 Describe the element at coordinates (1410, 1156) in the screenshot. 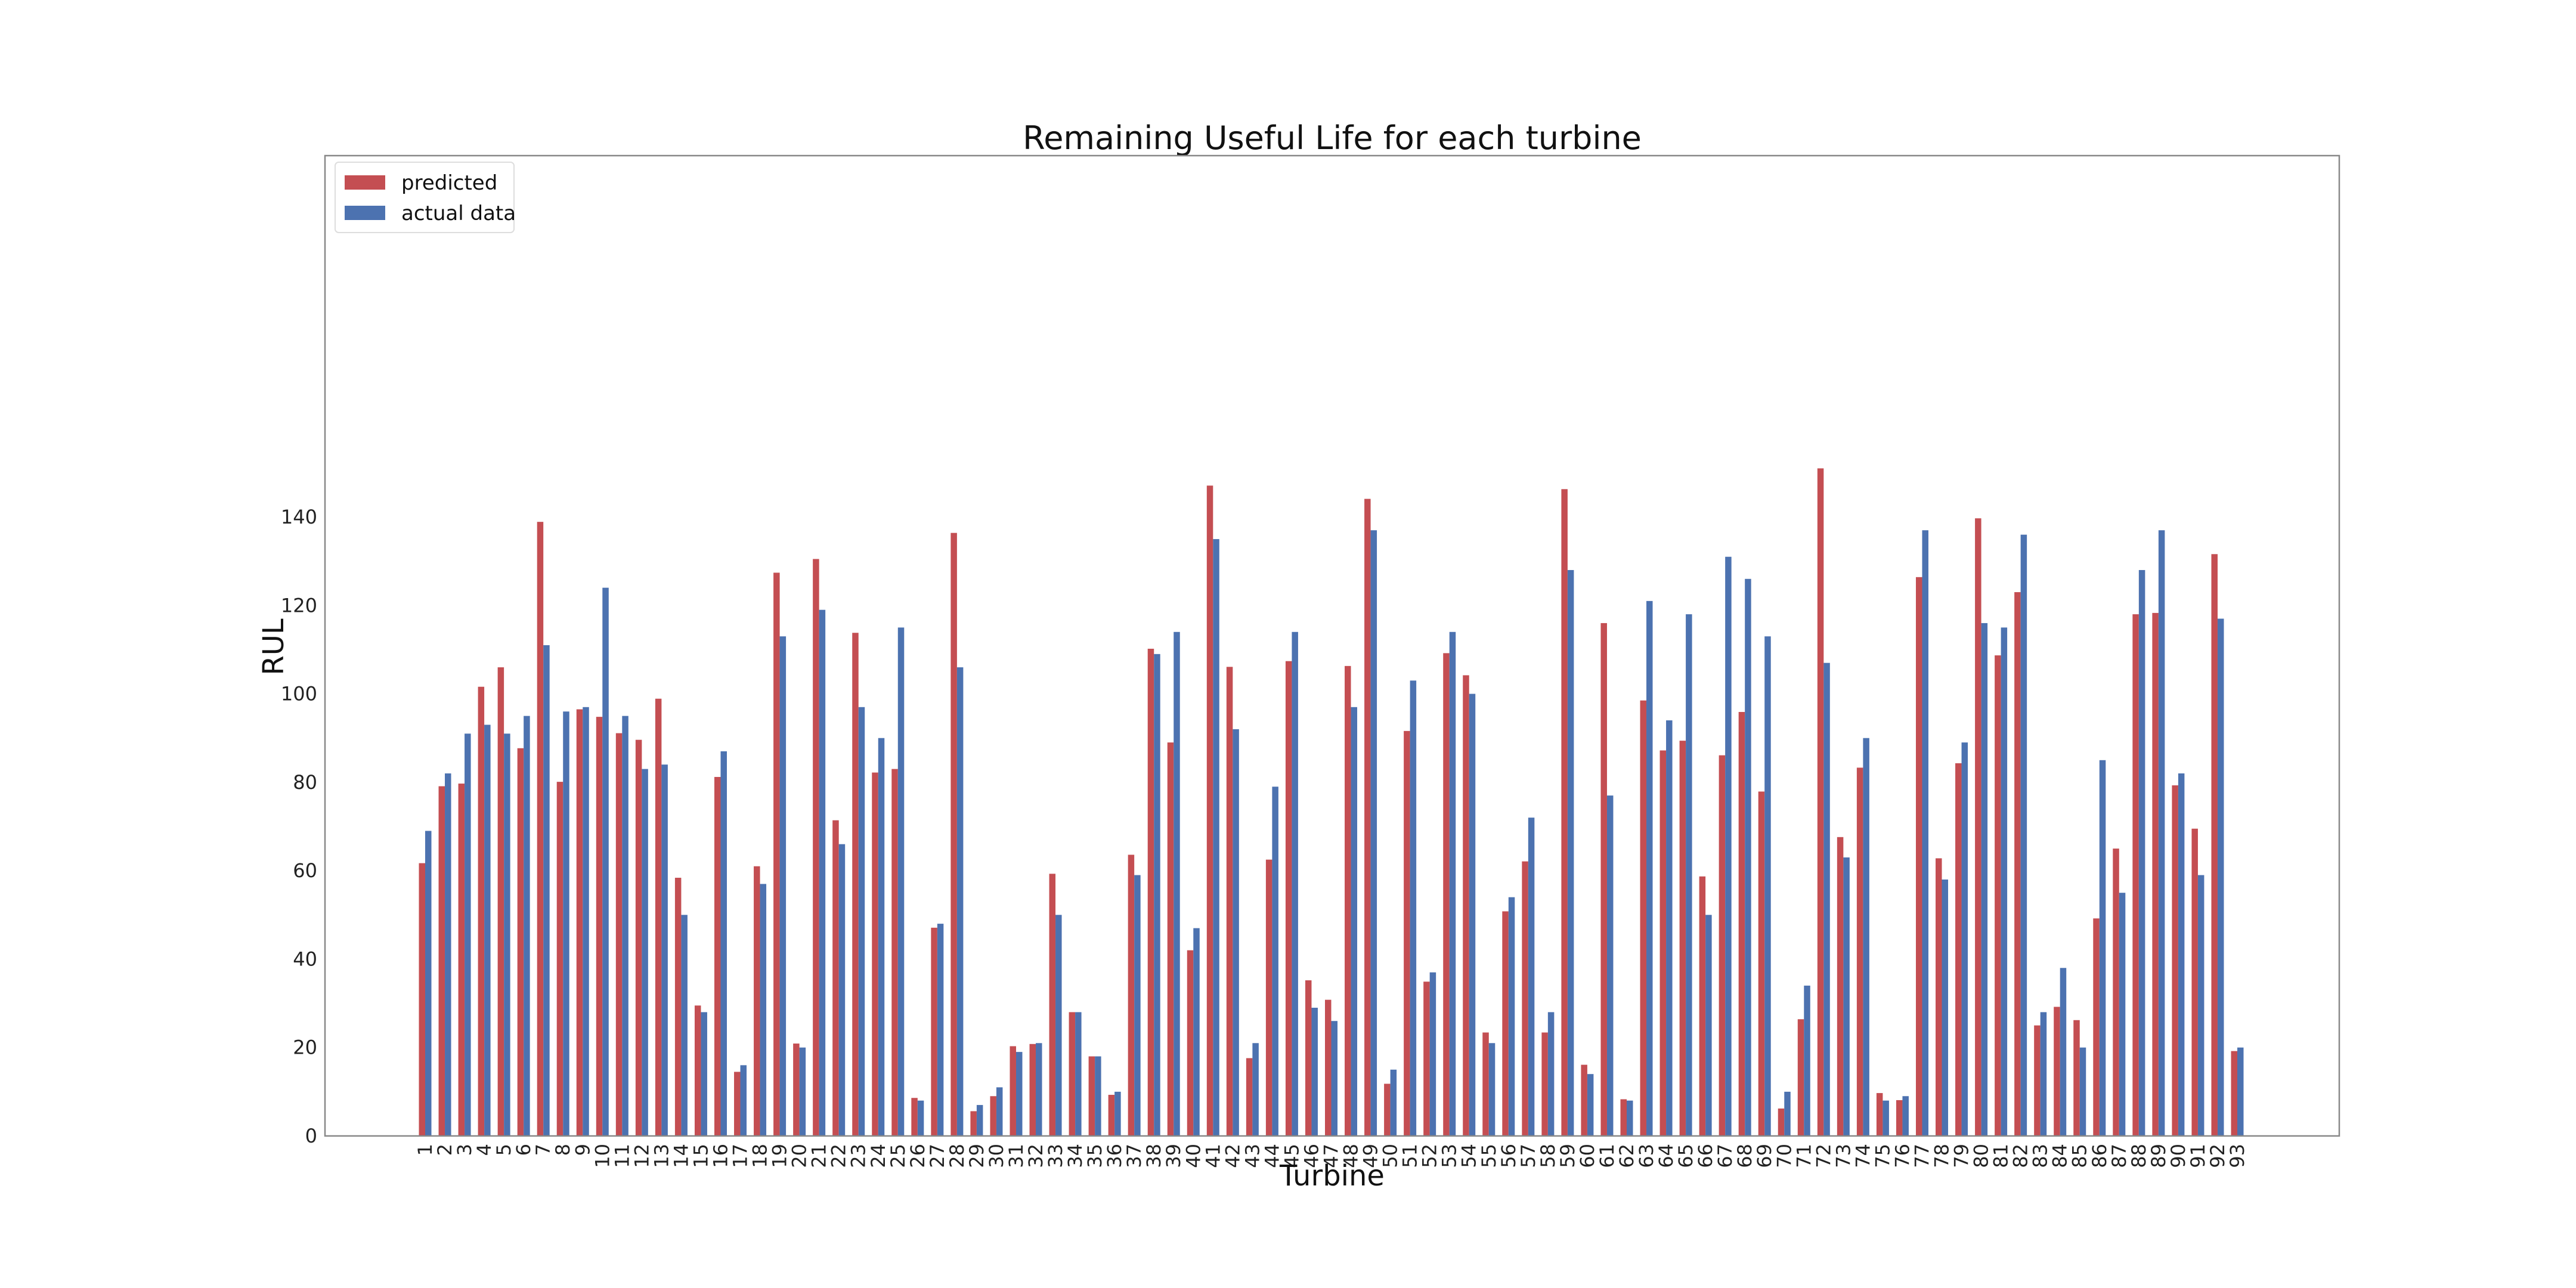

I see `x-tick-label: 51` at that location.